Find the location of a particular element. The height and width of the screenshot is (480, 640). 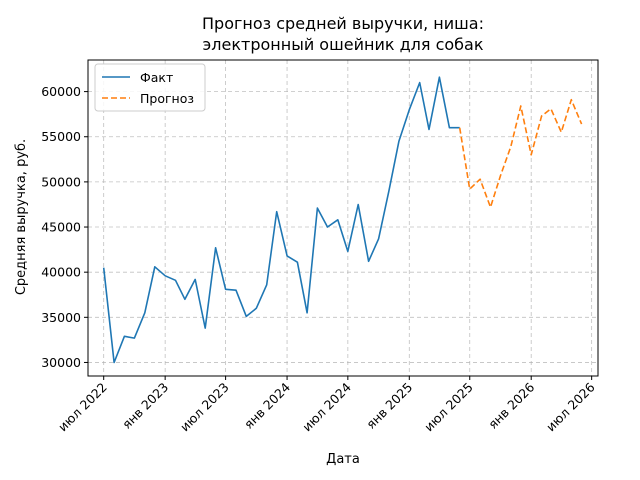

x-tick-label: июл 2022 is located at coordinates (82, 407).